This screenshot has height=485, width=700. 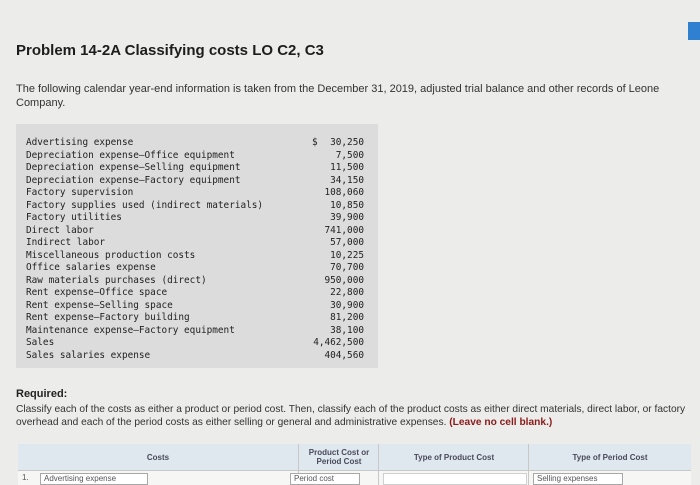 I want to click on account-row: Advertising expense $ 30,250, so click(x=197, y=143).